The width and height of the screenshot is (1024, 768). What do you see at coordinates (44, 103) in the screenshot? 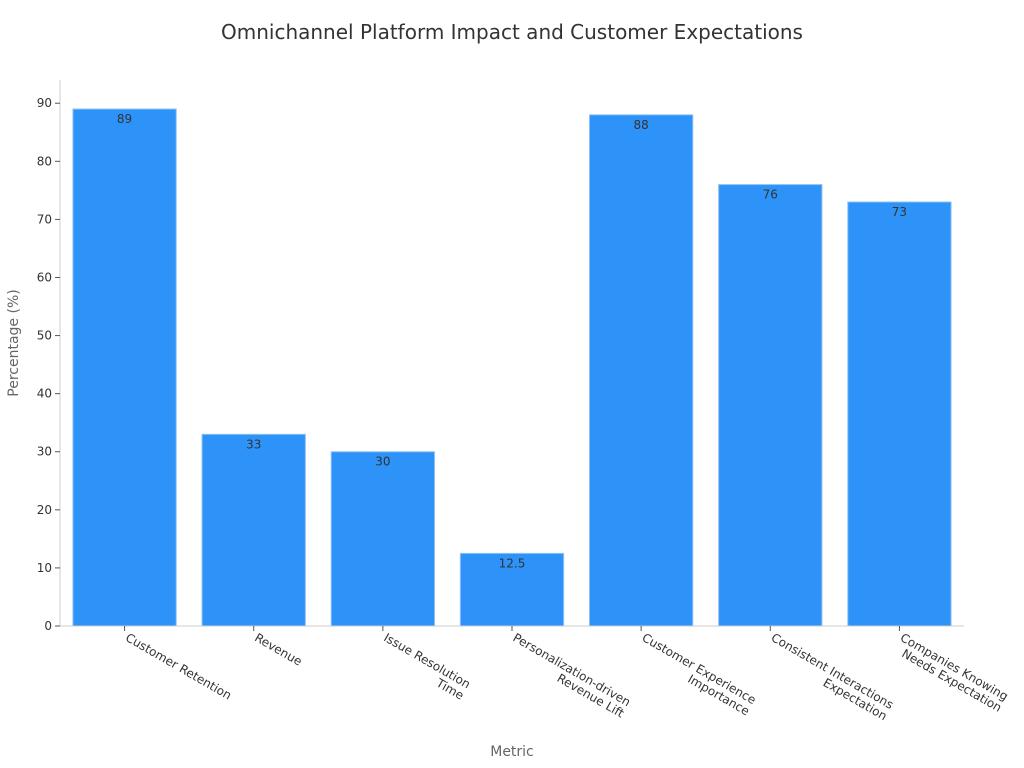
I see `y-tick-label: 90` at bounding box center [44, 103].